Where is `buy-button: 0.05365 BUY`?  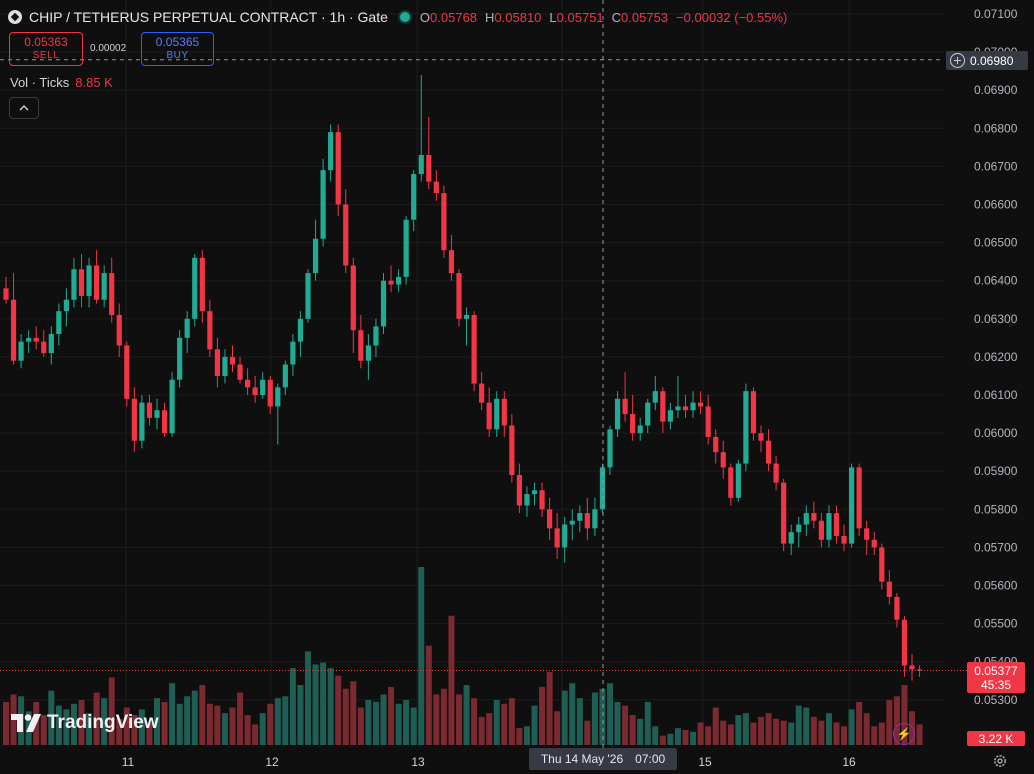 buy-button: 0.05365 BUY is located at coordinates (177, 49).